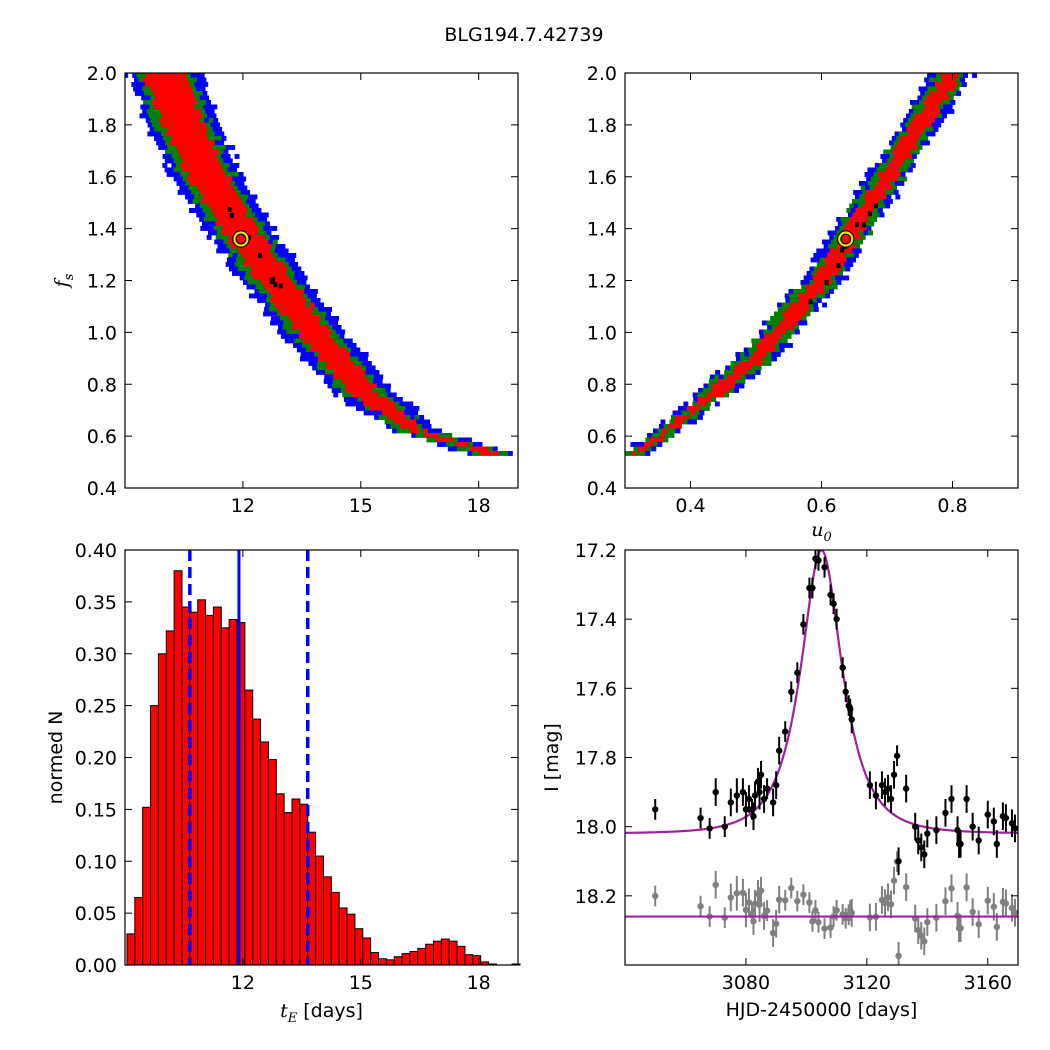 The height and width of the screenshot is (1050, 1050). Describe the element at coordinates (292, 1018) in the screenshot. I see `label-subscript: E` at that location.